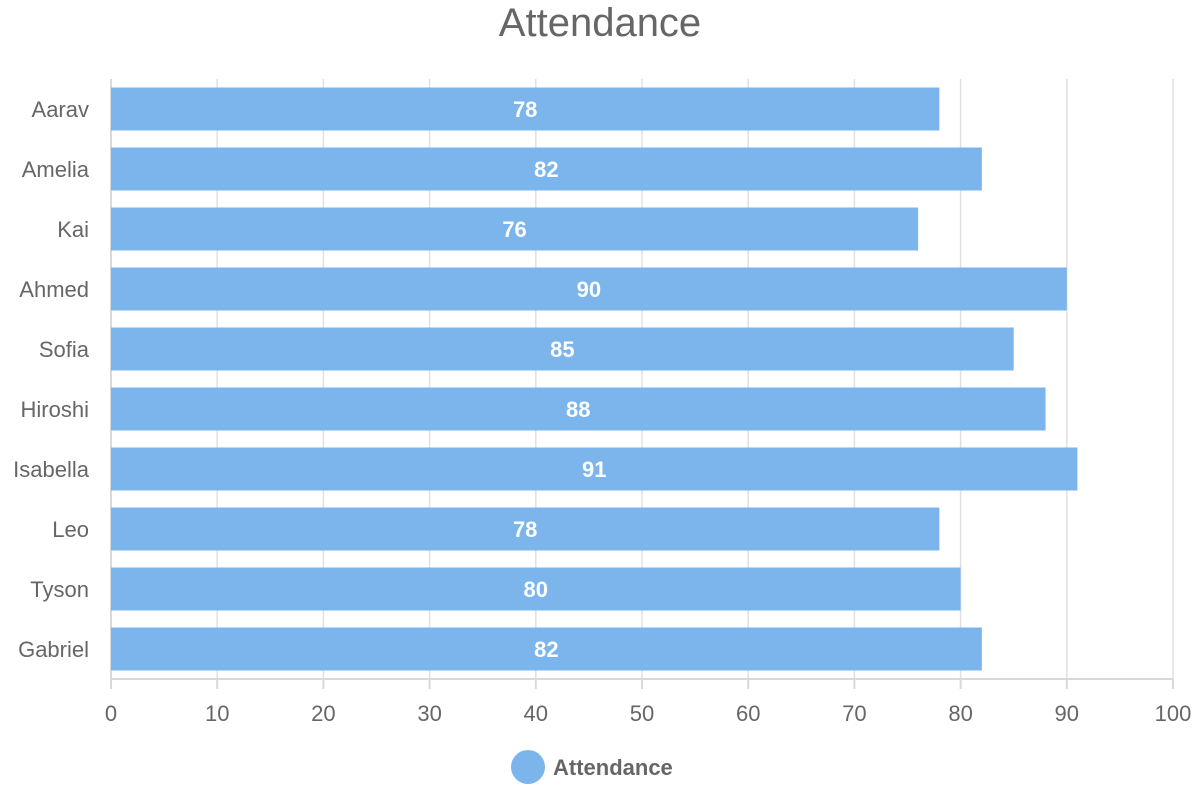 The image size is (1200, 800). Describe the element at coordinates (54, 289) in the screenshot. I see `category-label: Ahmed` at that location.